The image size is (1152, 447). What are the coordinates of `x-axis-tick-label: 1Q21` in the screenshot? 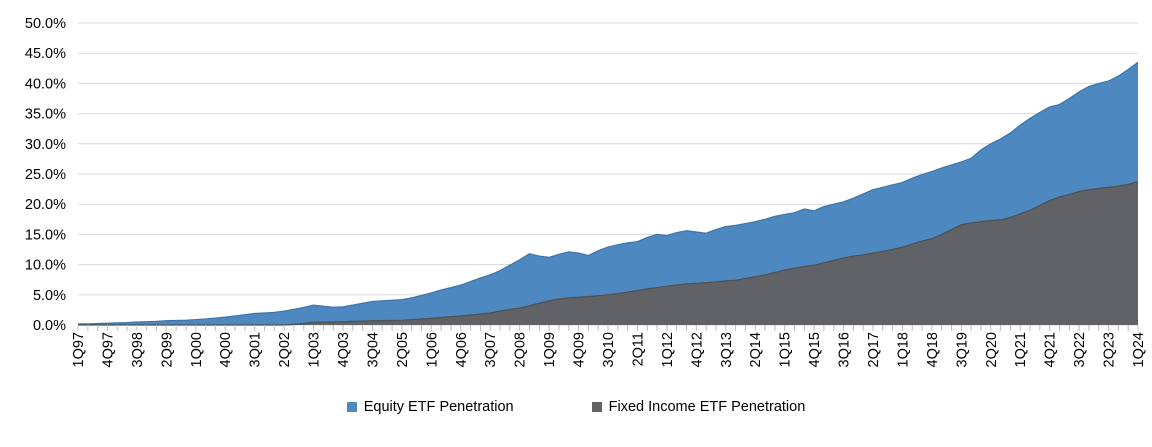 It's located at (1021, 349).